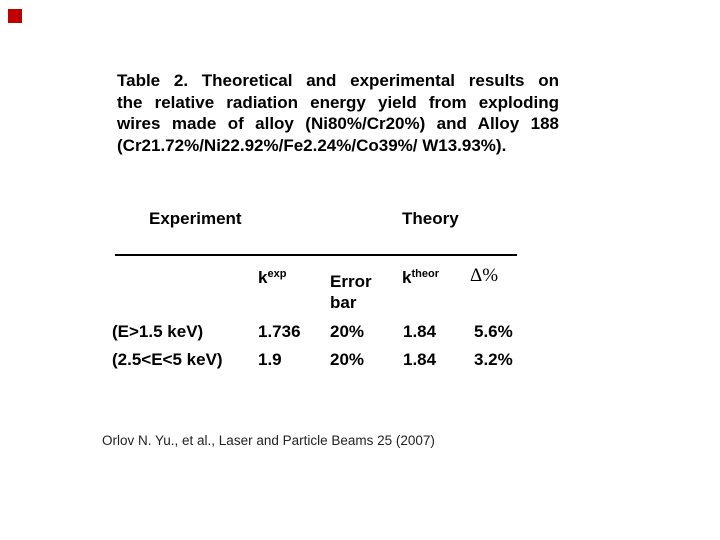 The image size is (720, 540). I want to click on column-header-delta-percent: Δ%, so click(484, 275).